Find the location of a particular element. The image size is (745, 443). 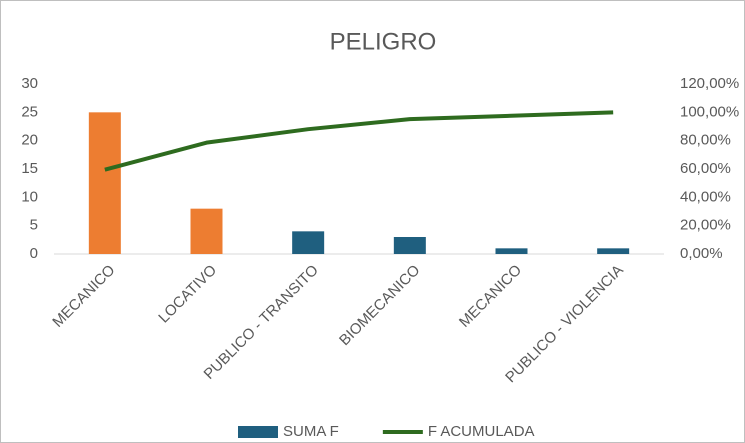

legend-swatch is located at coordinates (258, 432).